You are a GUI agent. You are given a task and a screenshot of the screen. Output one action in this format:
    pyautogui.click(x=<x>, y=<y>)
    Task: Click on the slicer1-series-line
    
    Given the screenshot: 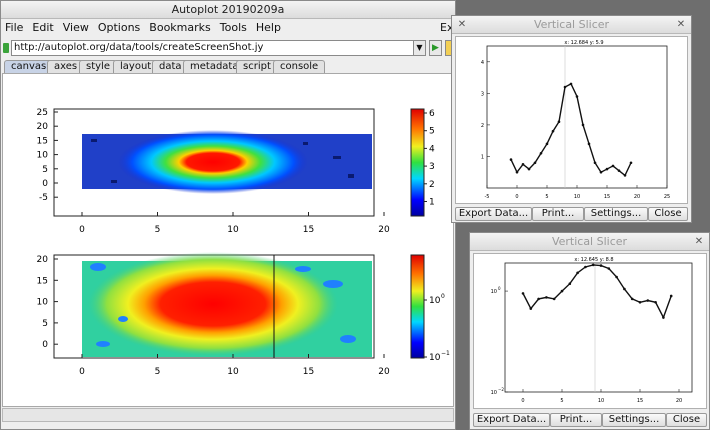 What is the action you would take?
    pyautogui.click(x=571, y=129)
    